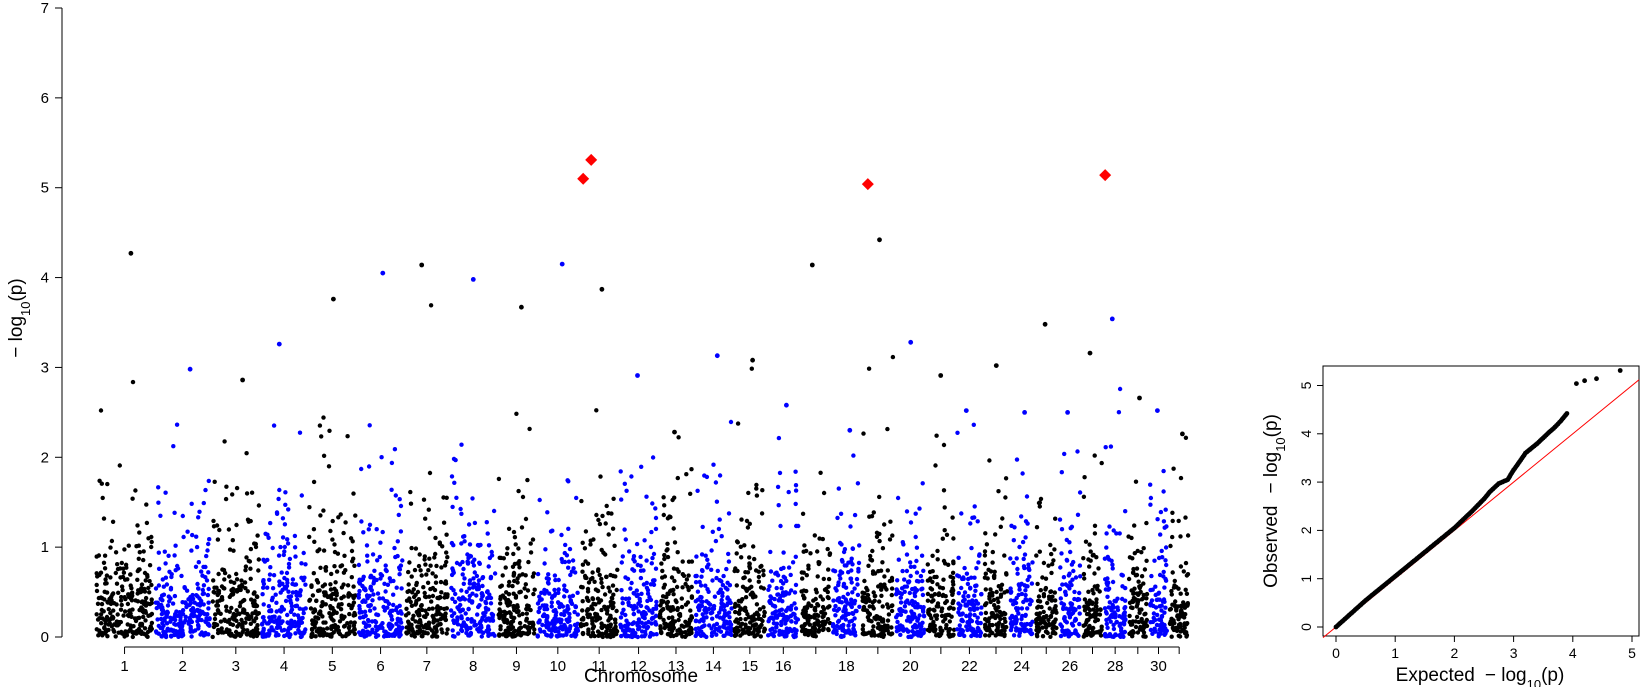 The width and height of the screenshot is (1642, 687). Describe the element at coordinates (19, 317) in the screenshot. I see `manhattan-y-axis-title: − log10(p)` at that location.